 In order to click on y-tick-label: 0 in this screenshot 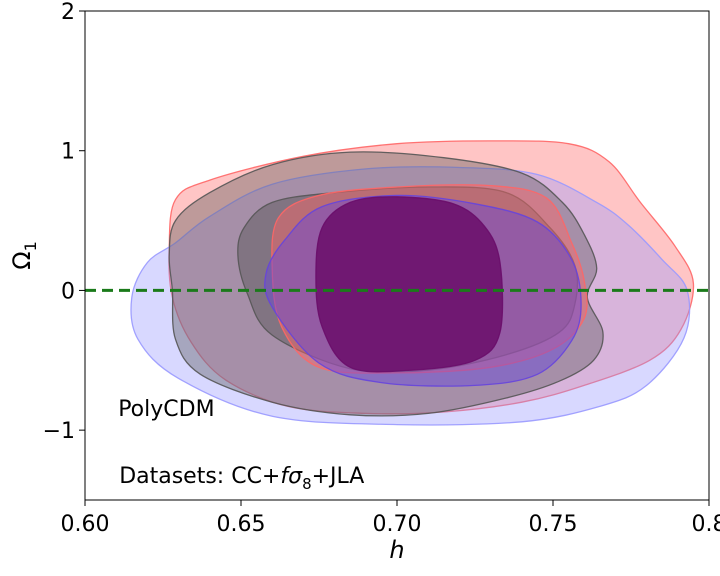, I will do `click(68, 291)`.